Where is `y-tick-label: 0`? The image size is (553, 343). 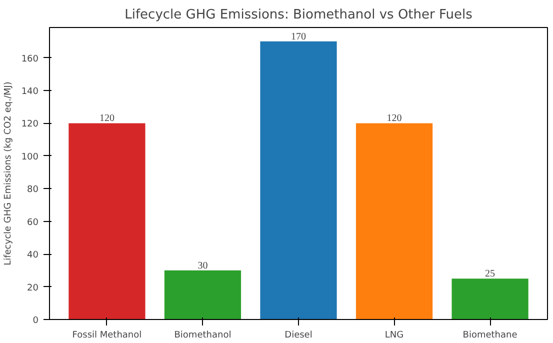
y-tick-label: 0 is located at coordinates (35, 321).